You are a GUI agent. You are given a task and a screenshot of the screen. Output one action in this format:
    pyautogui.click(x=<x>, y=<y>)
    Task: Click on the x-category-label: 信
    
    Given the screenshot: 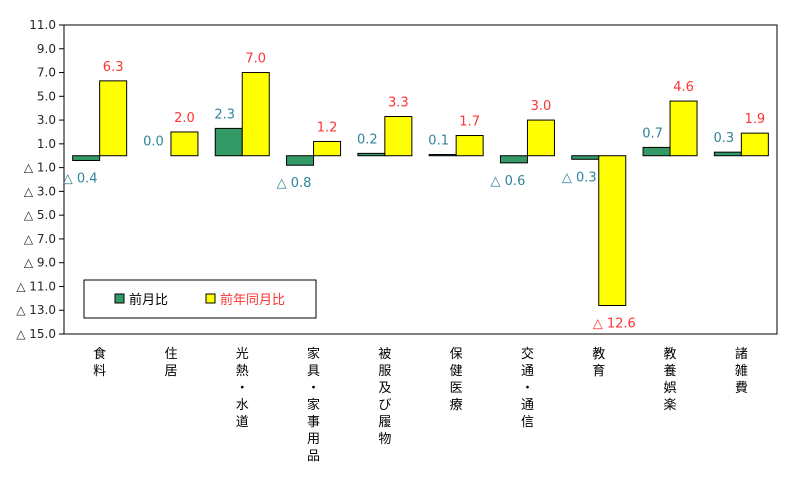 What is the action you would take?
    pyautogui.click(x=527, y=422)
    